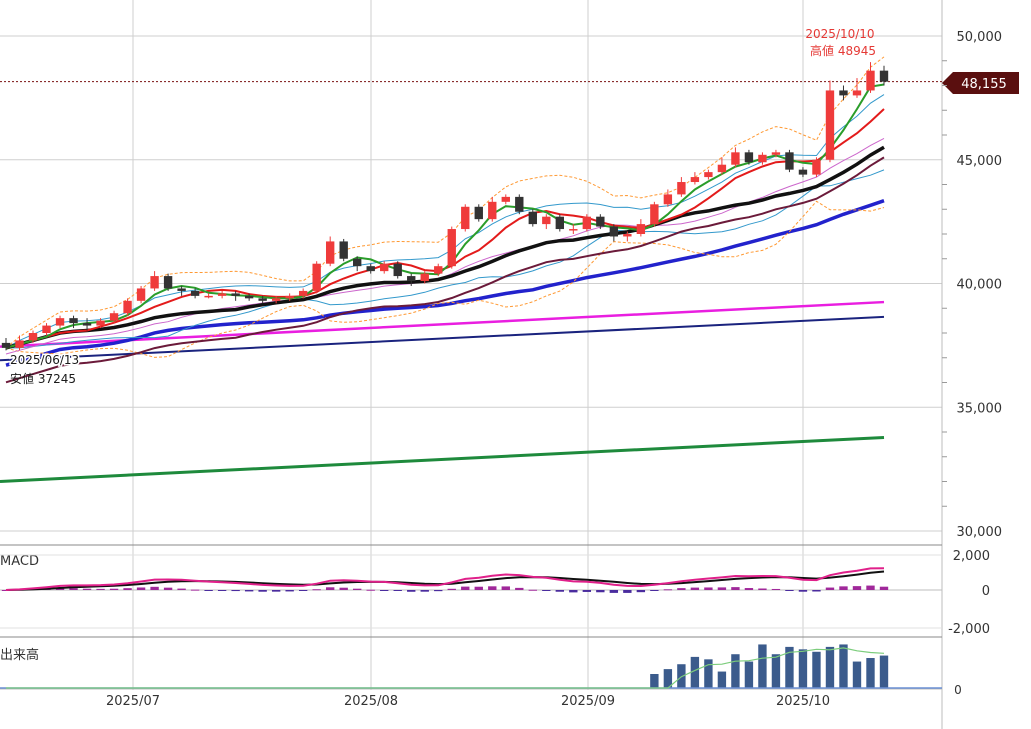 Image resolution: width=1031 pixels, height=729 pixels. I want to click on low-value-label: 安値 37245, so click(43, 378).